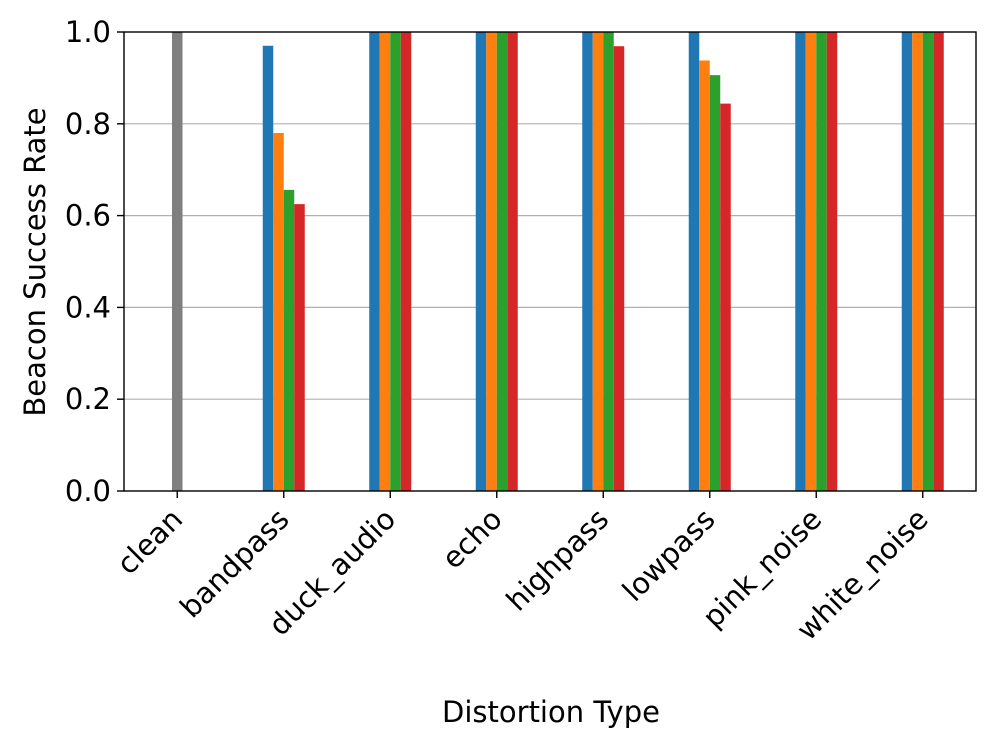 The width and height of the screenshot is (996, 747). Describe the element at coordinates (94, 261) in the screenshot. I see `y-axis-ticks: 0.0 0.2 0.4 0.6 0.8 1.0` at that location.